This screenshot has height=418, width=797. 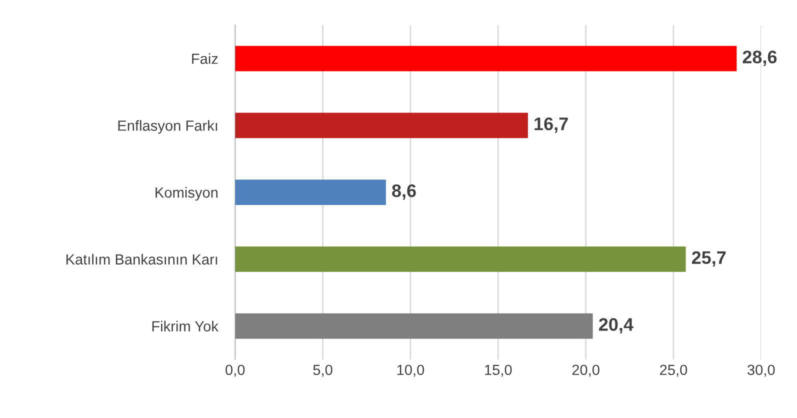 What do you see at coordinates (498, 370) in the screenshot?
I see `x-tick-label: 15,0` at bounding box center [498, 370].